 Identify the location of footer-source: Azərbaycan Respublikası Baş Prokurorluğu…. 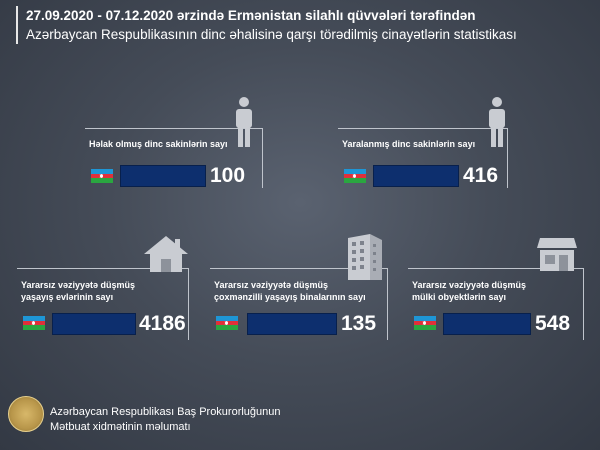
(165, 420).